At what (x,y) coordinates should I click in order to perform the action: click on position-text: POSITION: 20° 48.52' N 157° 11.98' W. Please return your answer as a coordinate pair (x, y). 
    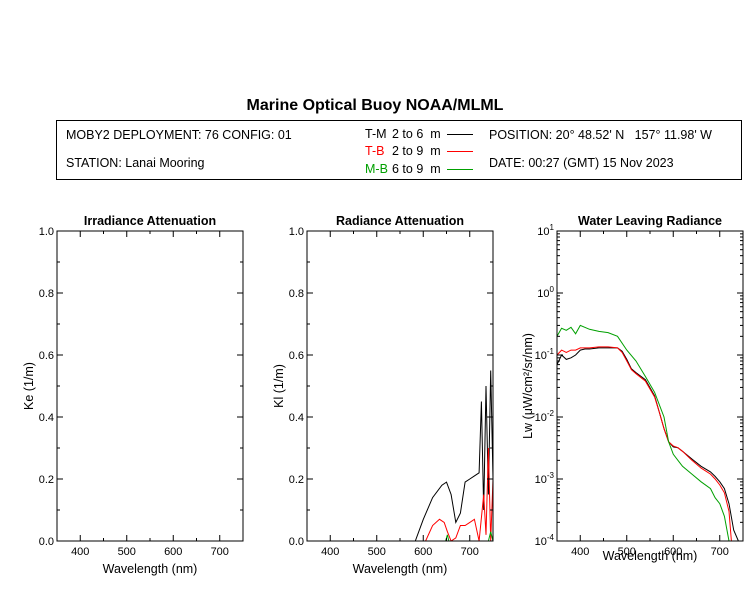
    Looking at the image, I should click on (600, 135).